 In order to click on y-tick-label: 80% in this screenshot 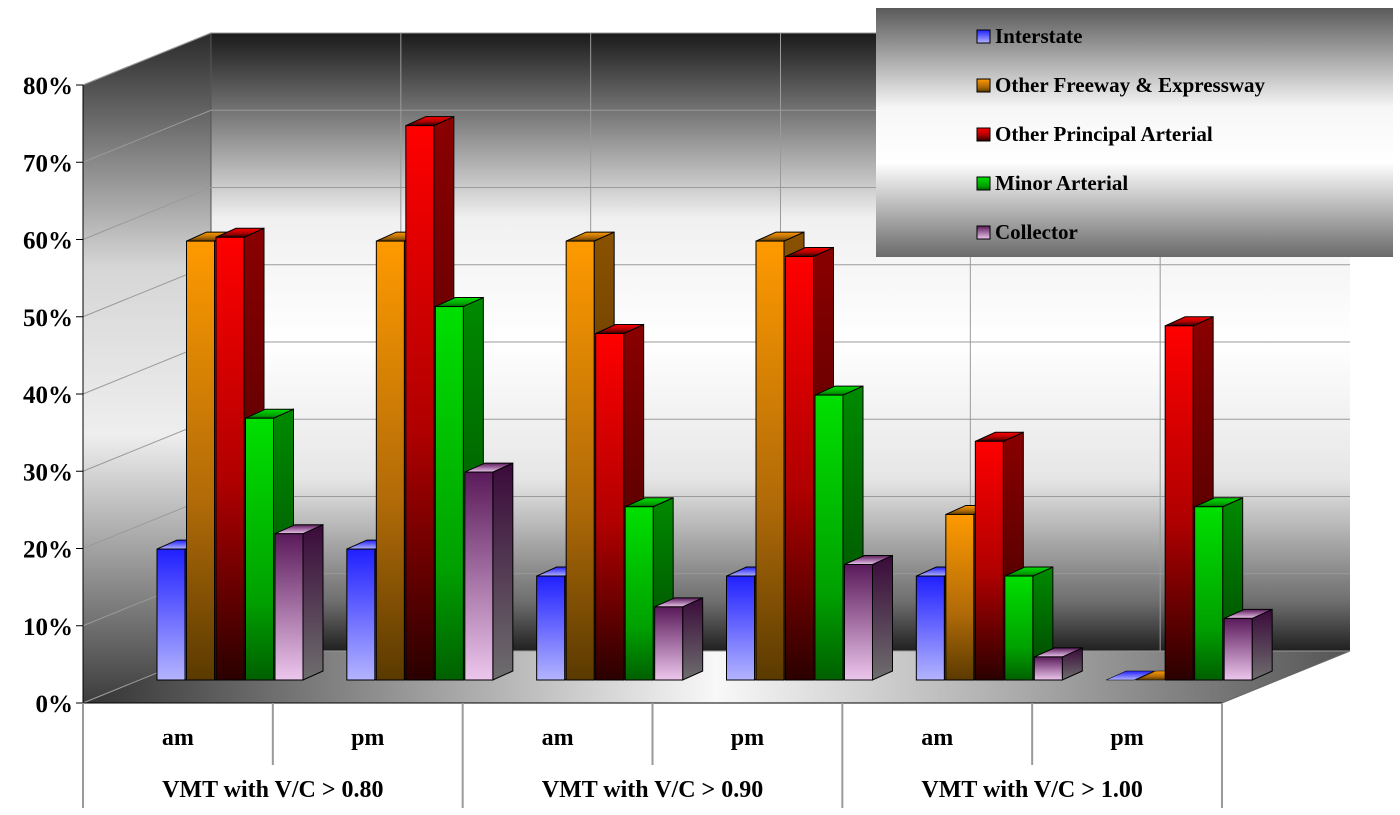, I will do `click(48, 86)`.